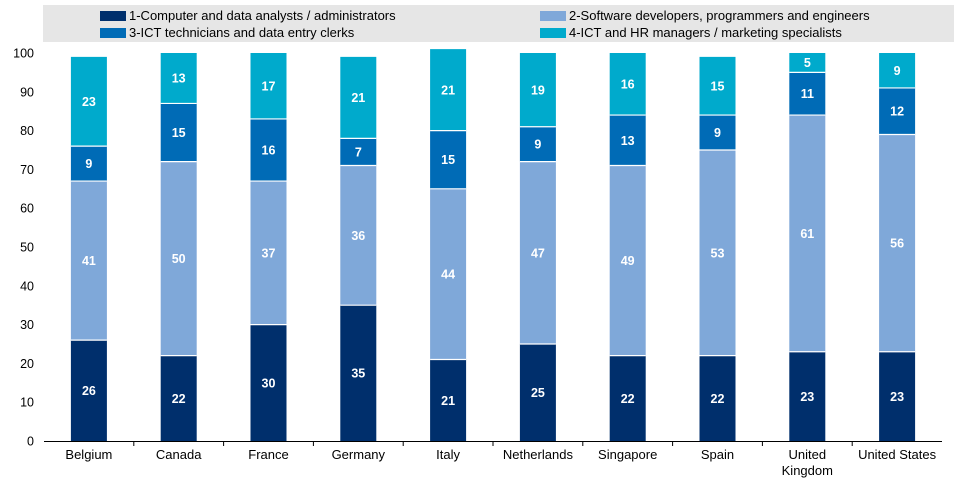 This screenshot has height=487, width=954. I want to click on y-tick-label: 100, so click(23, 54).